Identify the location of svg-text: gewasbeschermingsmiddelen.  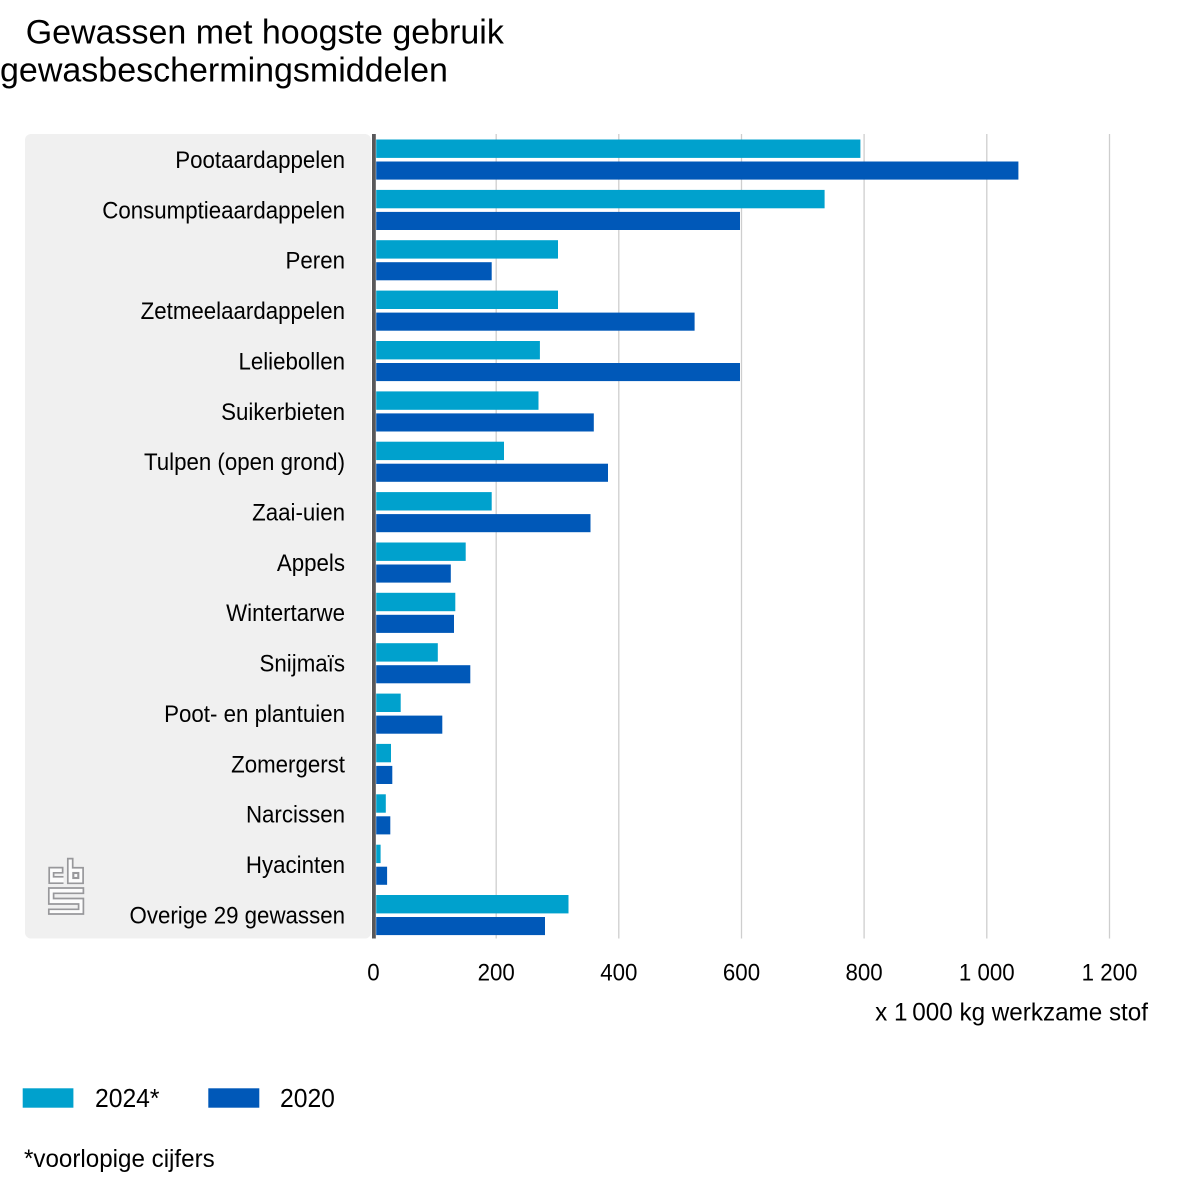
(224, 71).